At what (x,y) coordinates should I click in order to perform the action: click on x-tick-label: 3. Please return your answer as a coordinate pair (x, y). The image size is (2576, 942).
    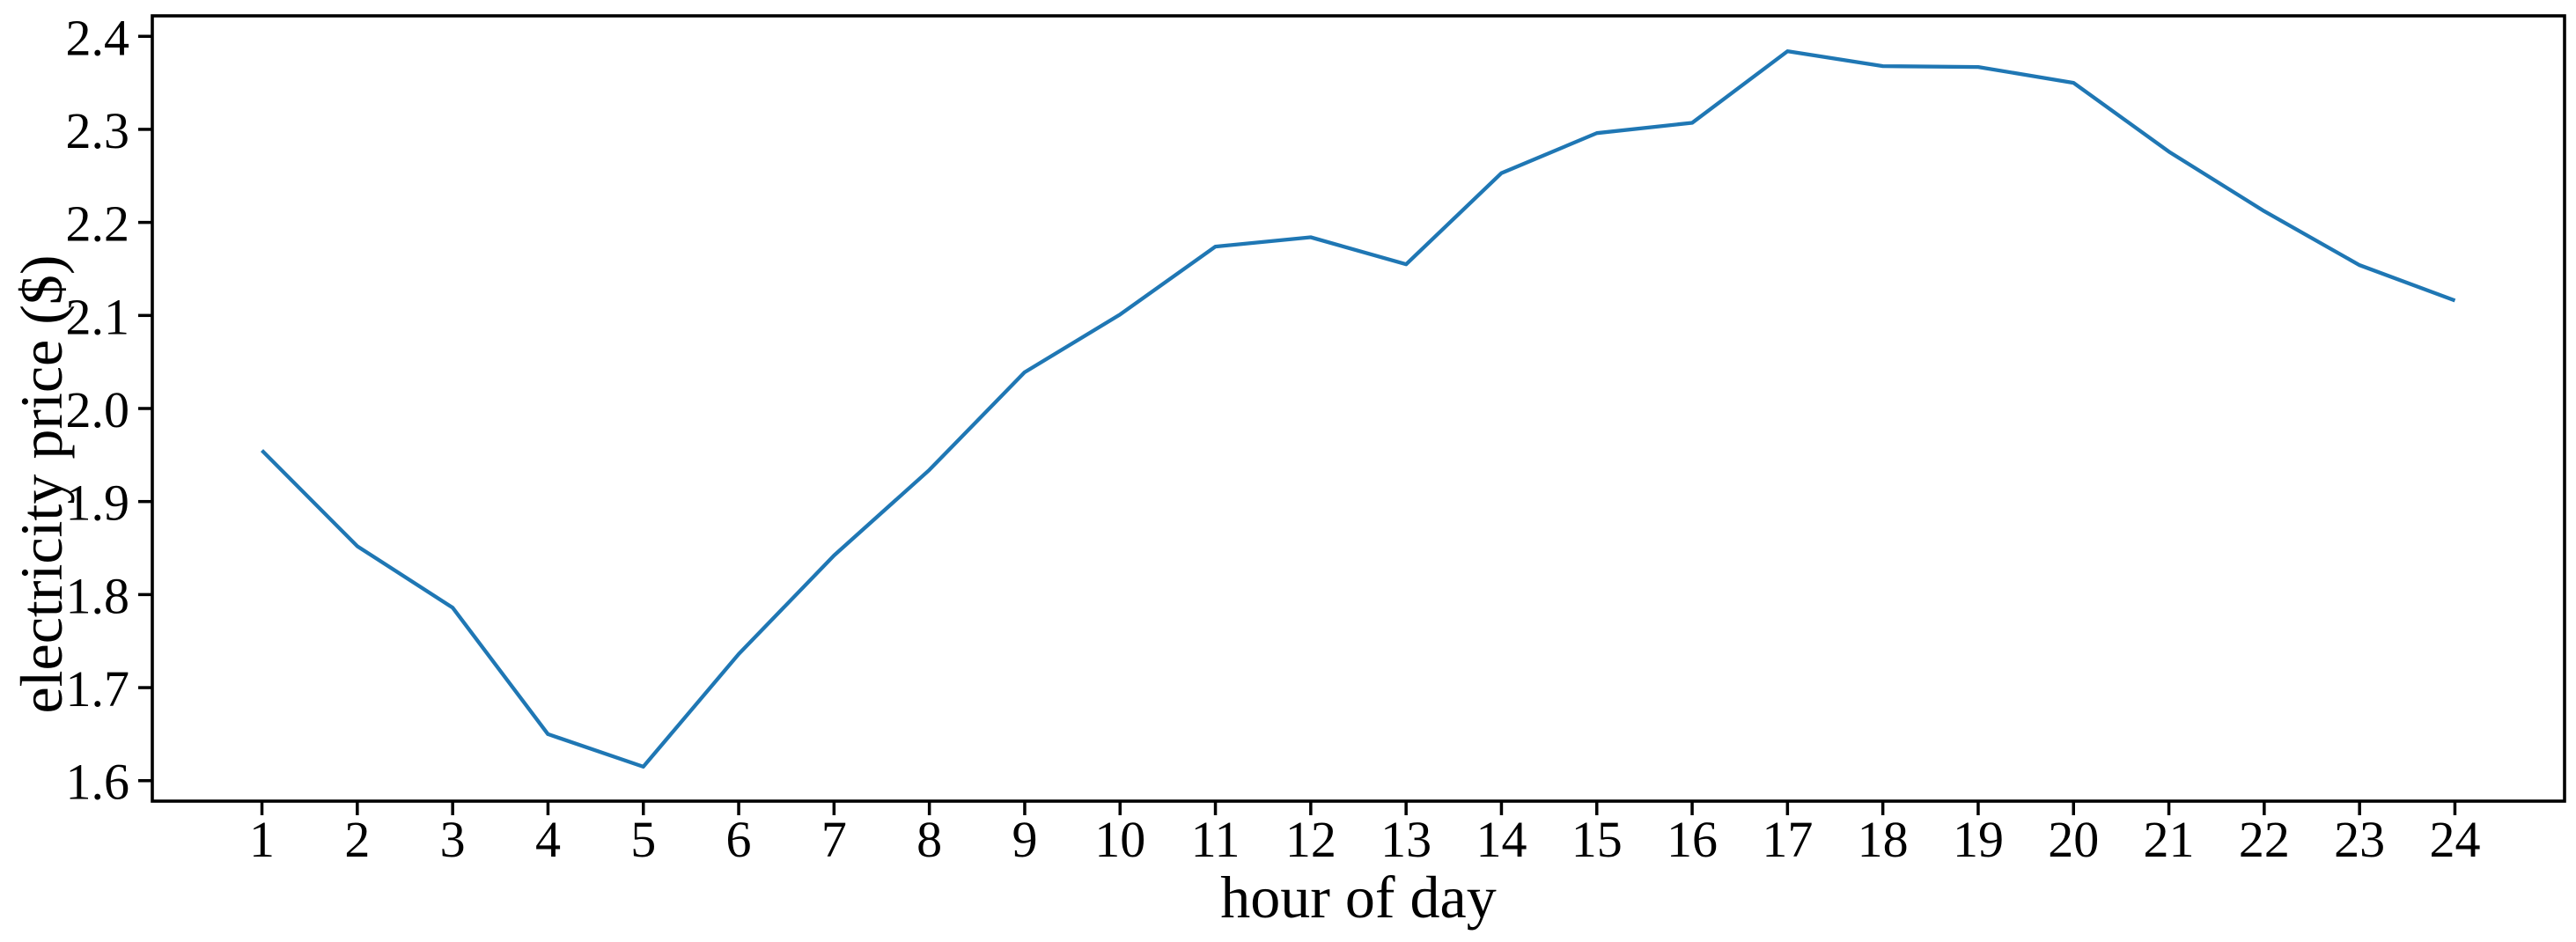
    Looking at the image, I should click on (453, 839).